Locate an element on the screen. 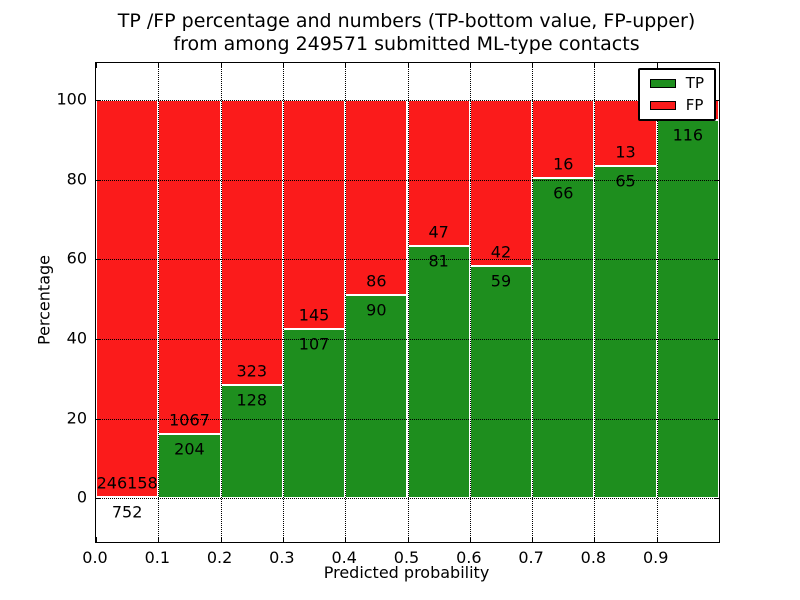  tp-count-label: 81 is located at coordinates (438, 261).